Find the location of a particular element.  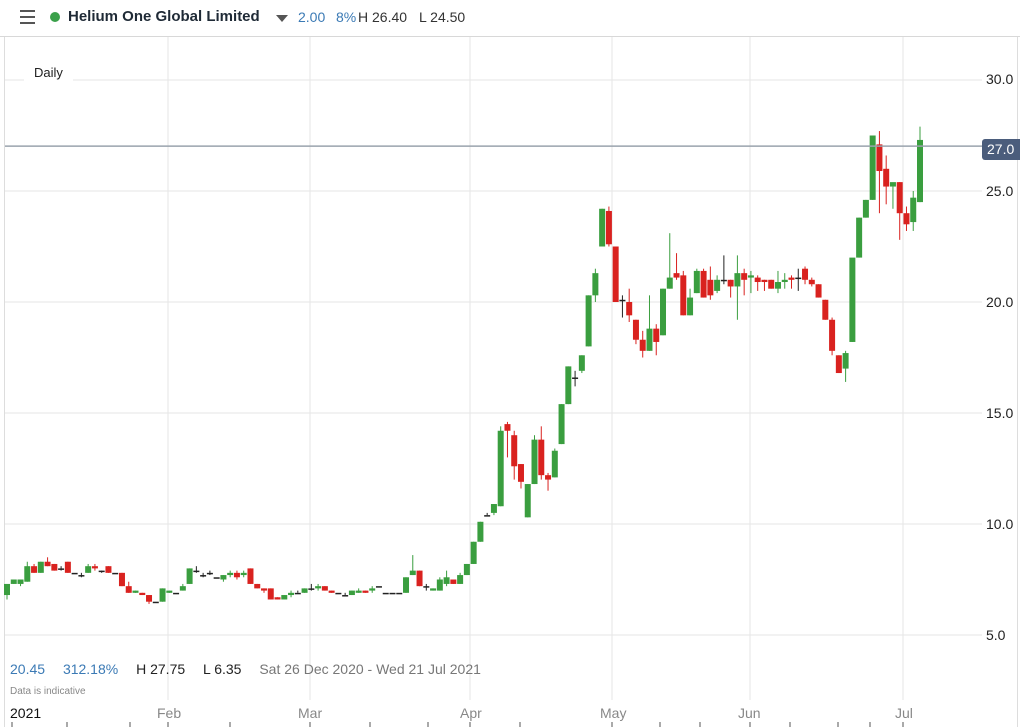

interval-label: Daily is located at coordinates (48, 72).